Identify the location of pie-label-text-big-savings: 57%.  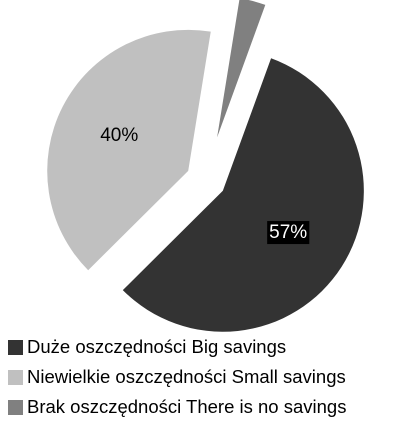
(288, 232).